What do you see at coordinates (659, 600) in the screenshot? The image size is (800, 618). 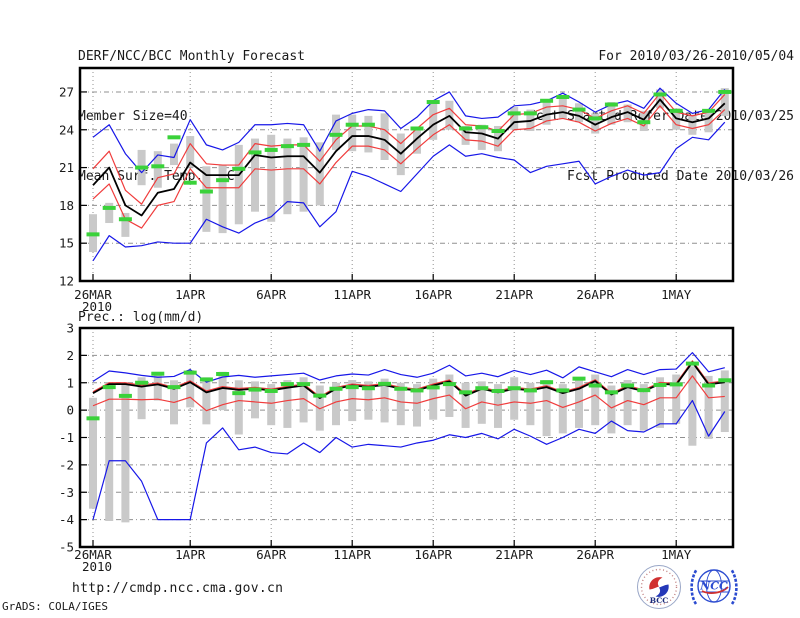 I see `bcc-logo-label: BCC` at bounding box center [659, 600].